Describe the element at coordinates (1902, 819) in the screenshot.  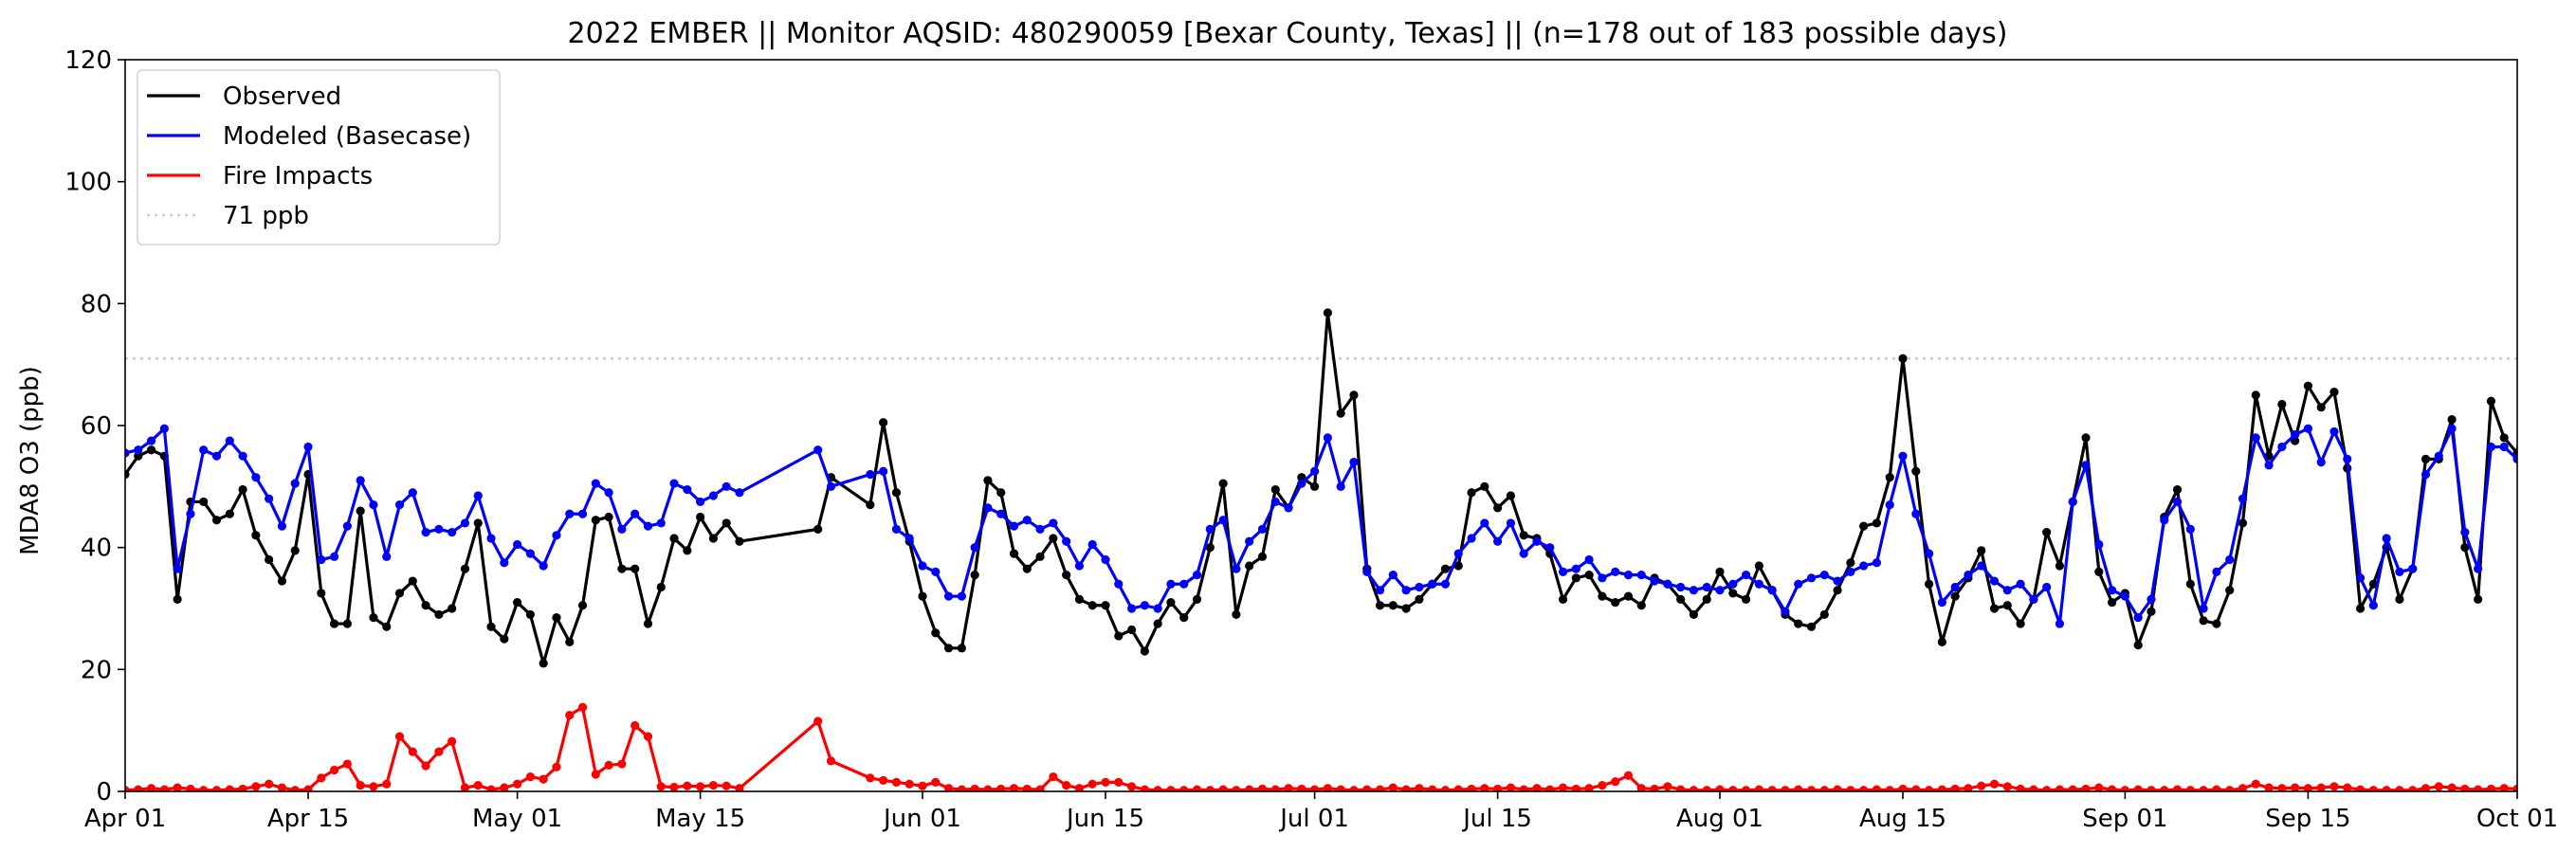
I see `x-tick-label: Aug 15` at that location.